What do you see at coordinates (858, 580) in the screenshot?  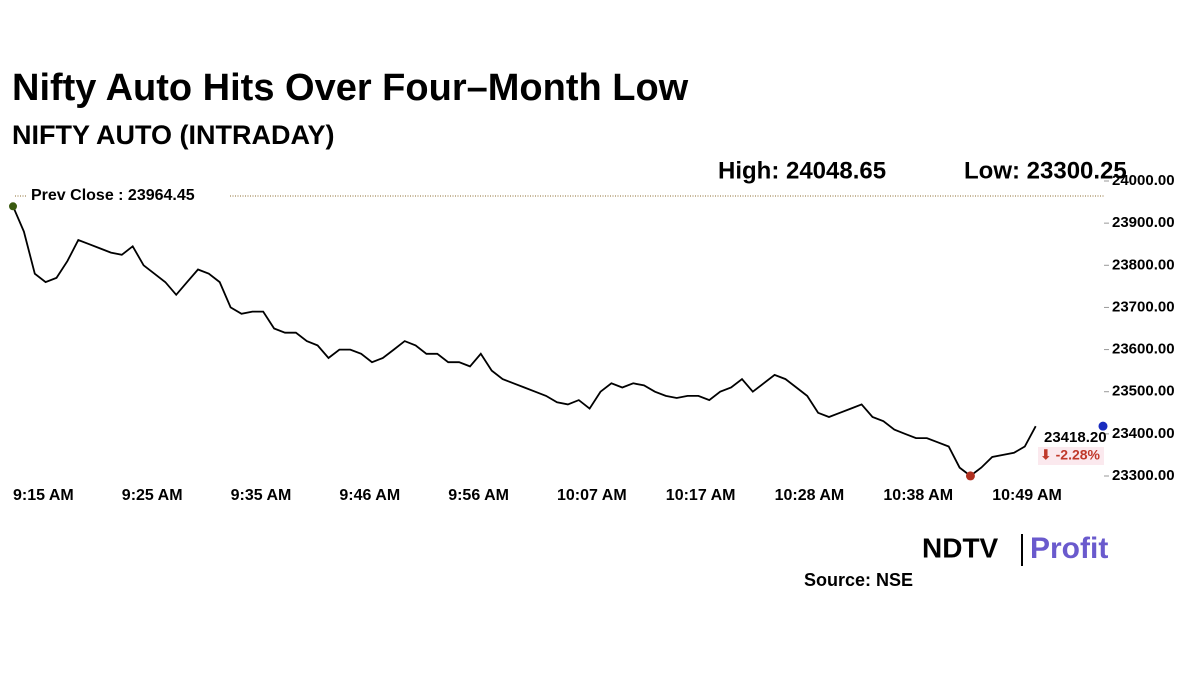 I see `source: Source: NSE` at bounding box center [858, 580].